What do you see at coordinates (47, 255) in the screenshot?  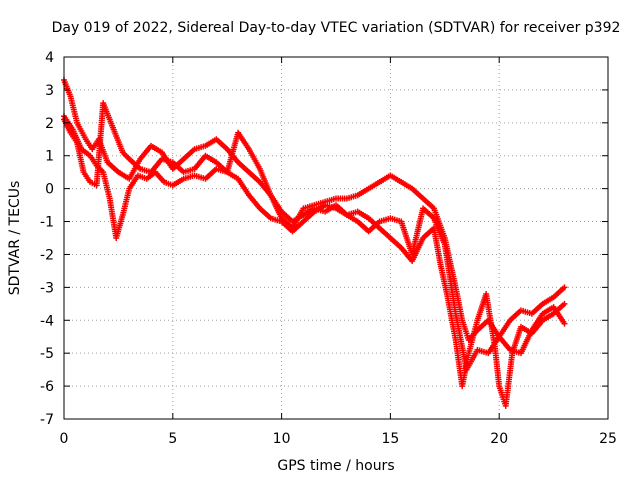 I see `y-tick-label: -2` at bounding box center [47, 255].